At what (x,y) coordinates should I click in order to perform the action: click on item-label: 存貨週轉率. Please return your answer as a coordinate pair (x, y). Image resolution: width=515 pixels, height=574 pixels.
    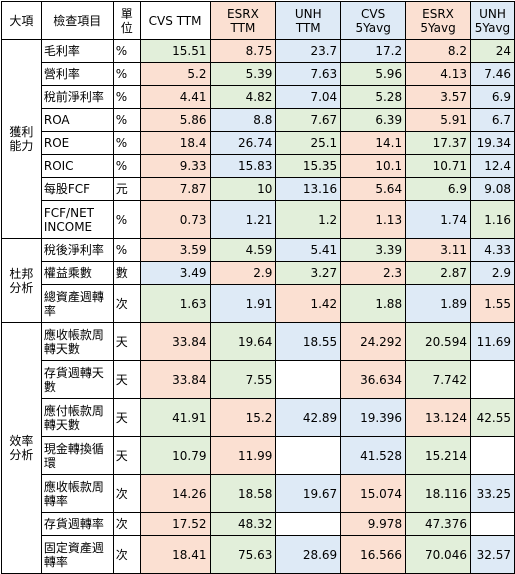
    Looking at the image, I should click on (77, 524).